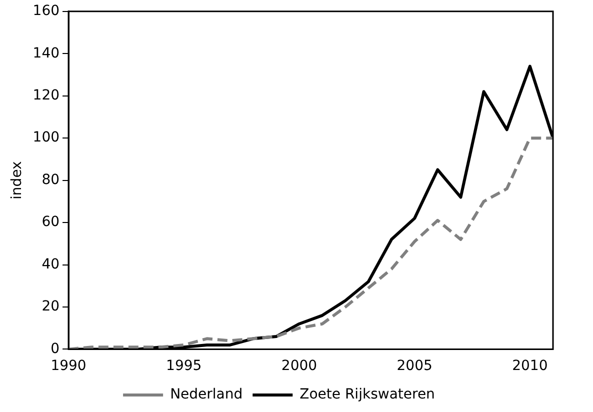 The image size is (593, 412). Describe the element at coordinates (530, 366) in the screenshot. I see `x-tick-label: 2010` at that location.